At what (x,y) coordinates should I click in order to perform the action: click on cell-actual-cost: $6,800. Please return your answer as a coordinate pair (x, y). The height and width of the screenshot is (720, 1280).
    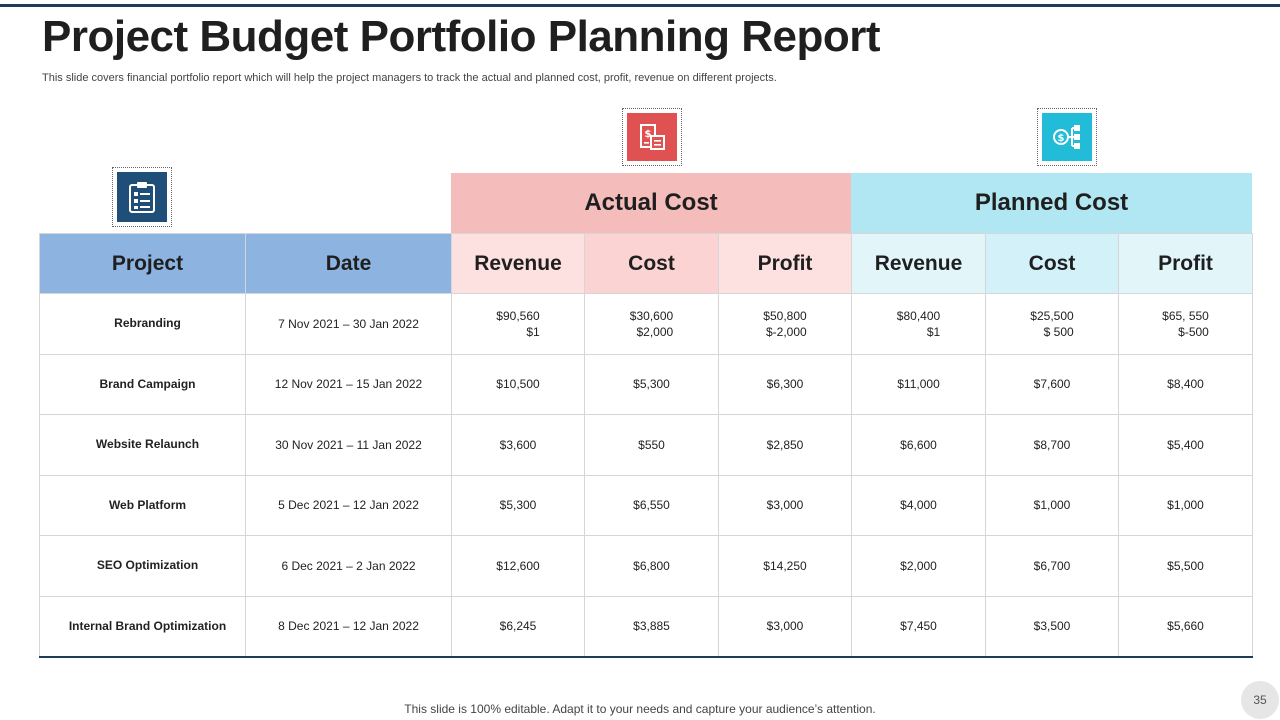
    Looking at the image, I should click on (651, 566).